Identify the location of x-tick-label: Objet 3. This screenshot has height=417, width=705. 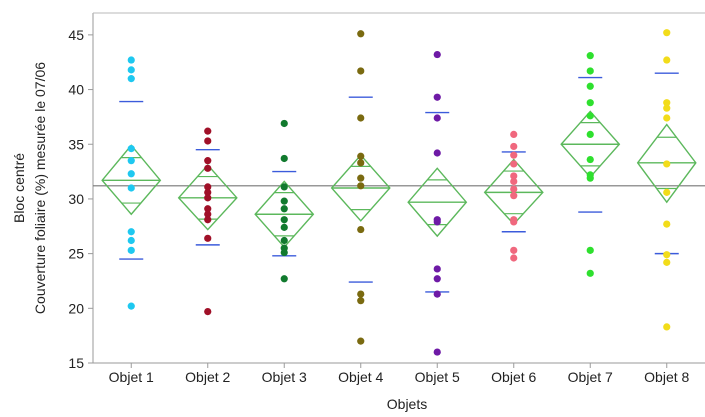
(284, 377).